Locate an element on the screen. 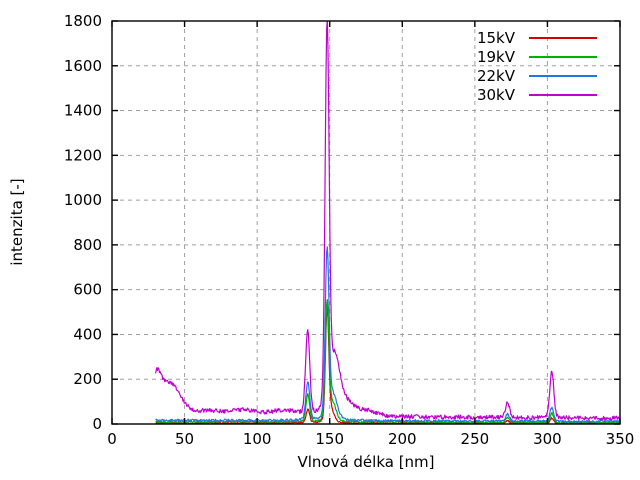 Image resolution: width=640 pixels, height=480 pixels. x-tick-label: 50 is located at coordinates (184, 439).